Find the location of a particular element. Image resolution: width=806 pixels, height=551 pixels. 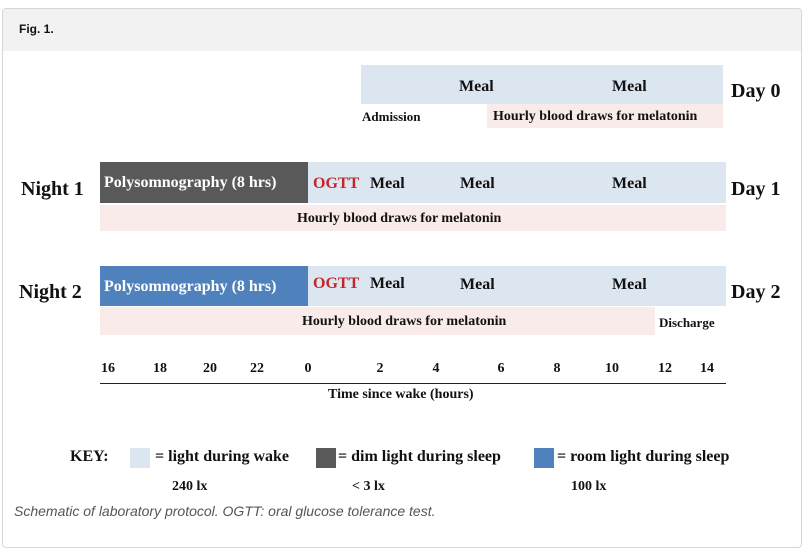

axis-tick: 22 is located at coordinates (257, 368).